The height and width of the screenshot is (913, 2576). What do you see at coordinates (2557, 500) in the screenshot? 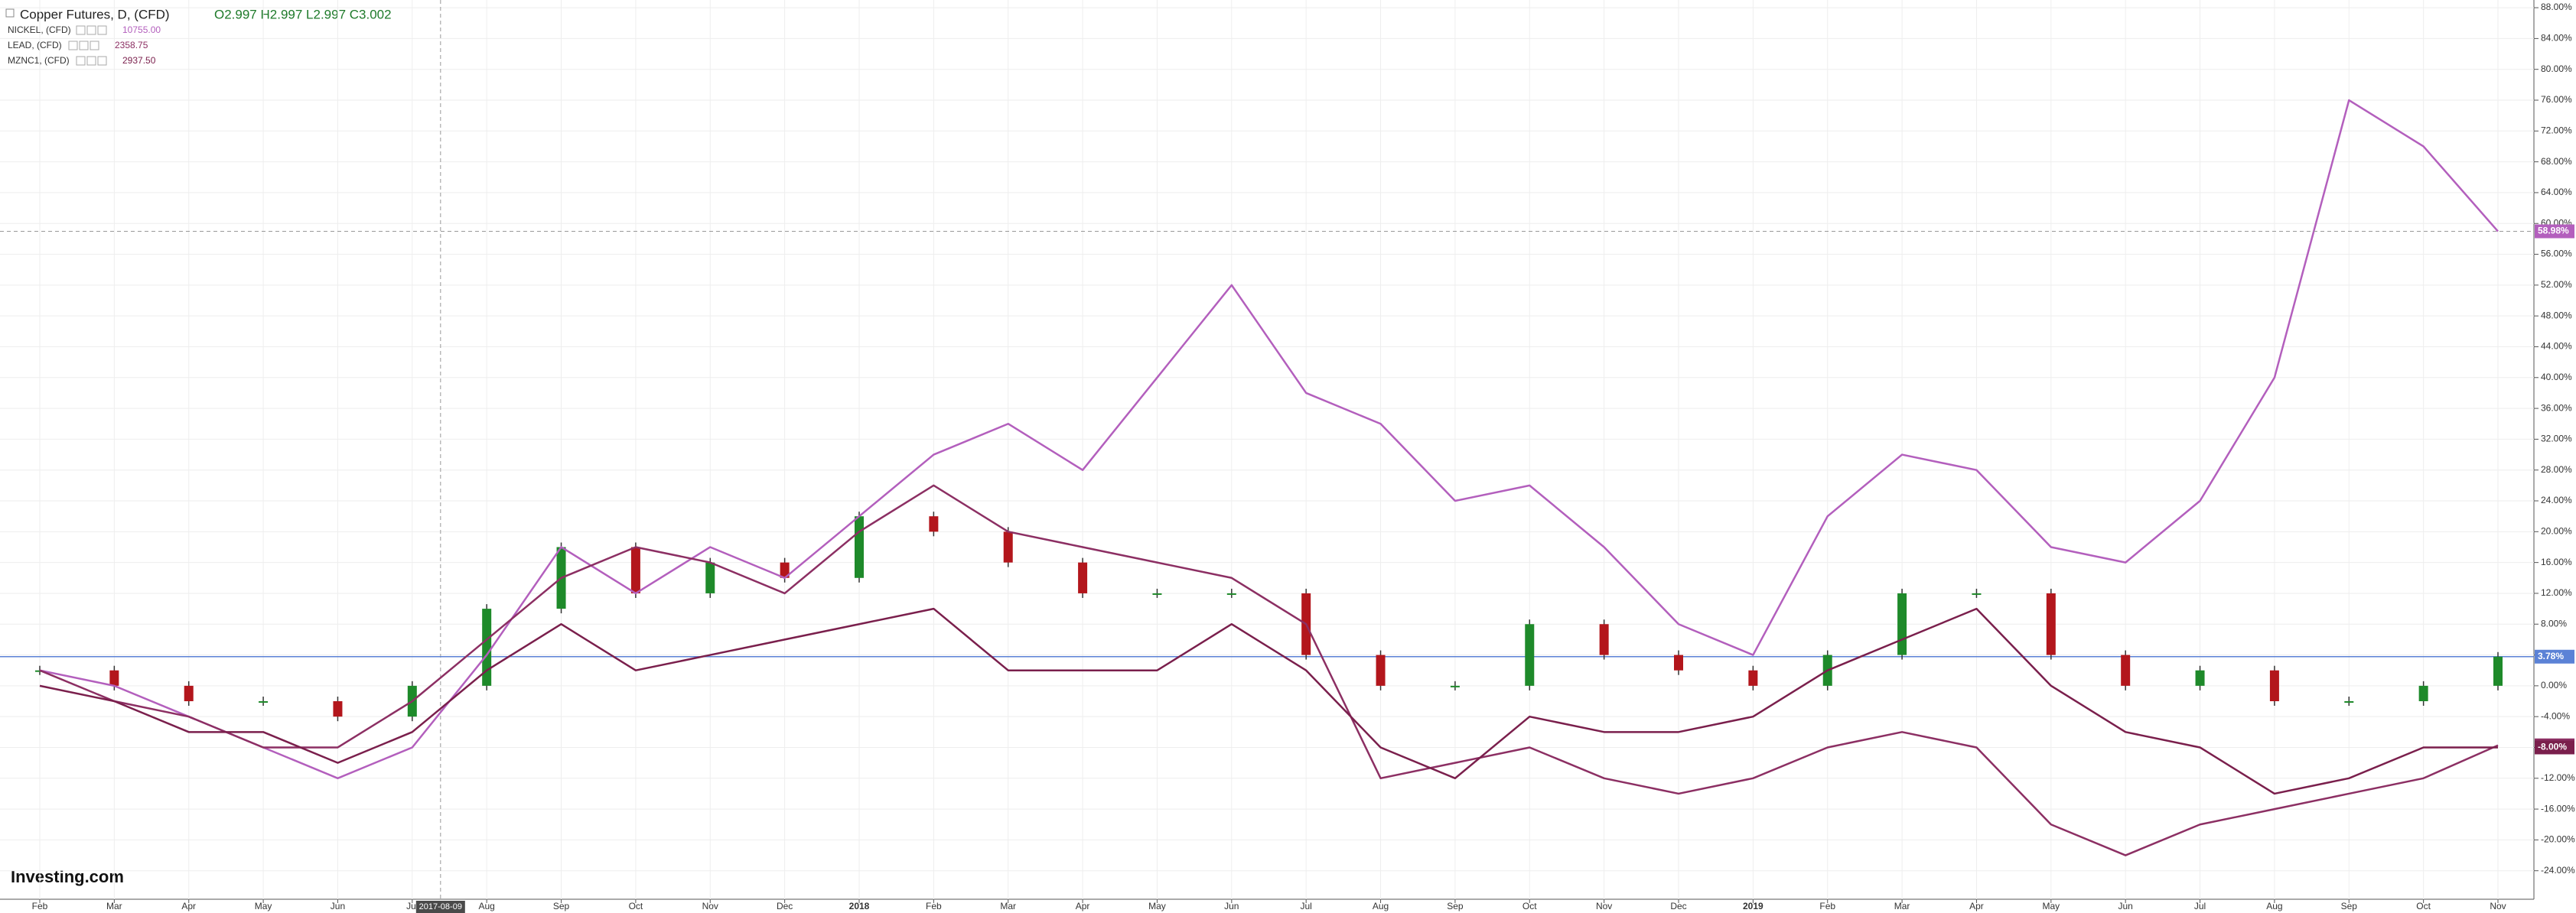
I see `y-tick-label: 24.00%` at bounding box center [2557, 500].